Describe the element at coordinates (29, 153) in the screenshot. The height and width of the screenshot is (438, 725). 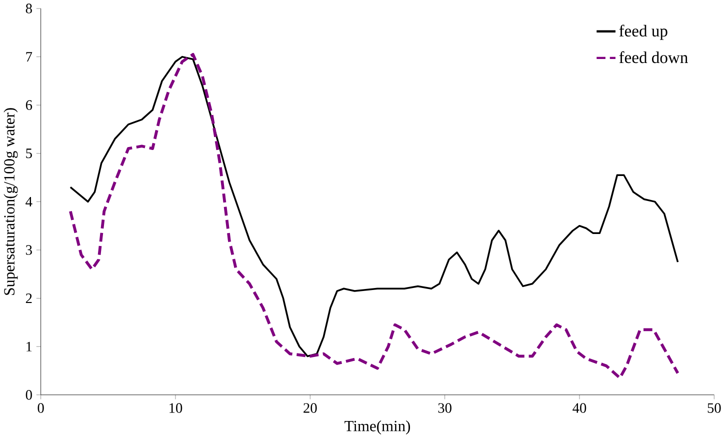
I see `y-tick-label: 5` at that location.